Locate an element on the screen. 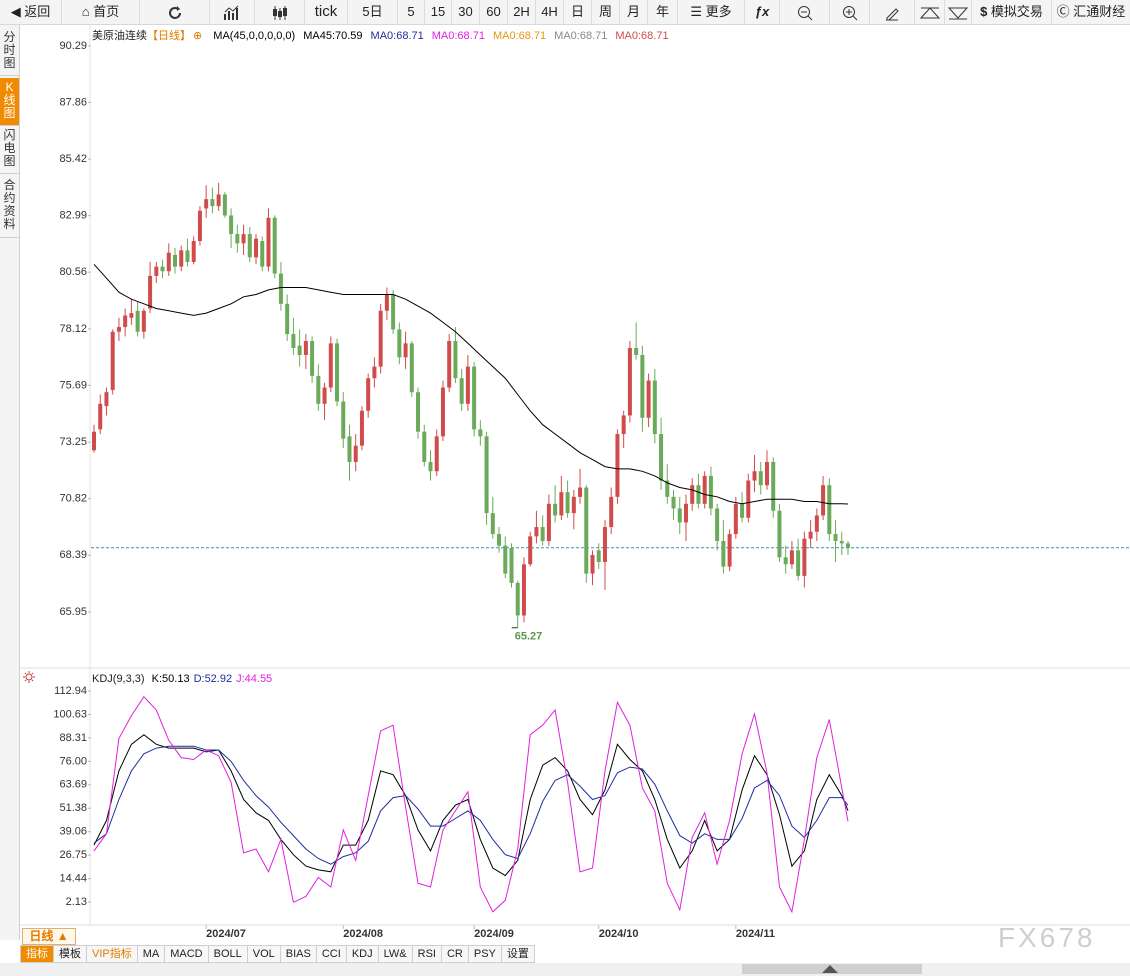 The image size is (1130, 976). period-button: 日 is located at coordinates (578, 12).